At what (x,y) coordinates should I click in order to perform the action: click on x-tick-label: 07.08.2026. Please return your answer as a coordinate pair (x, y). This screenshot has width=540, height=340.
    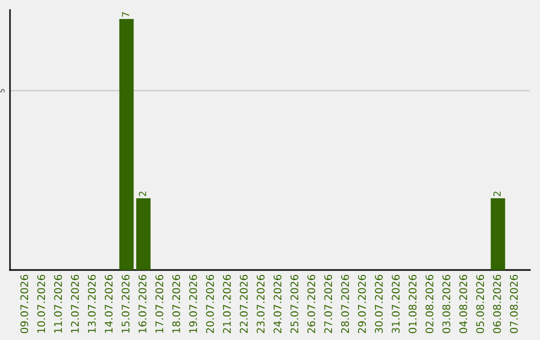
    Looking at the image, I should click on (514, 304).